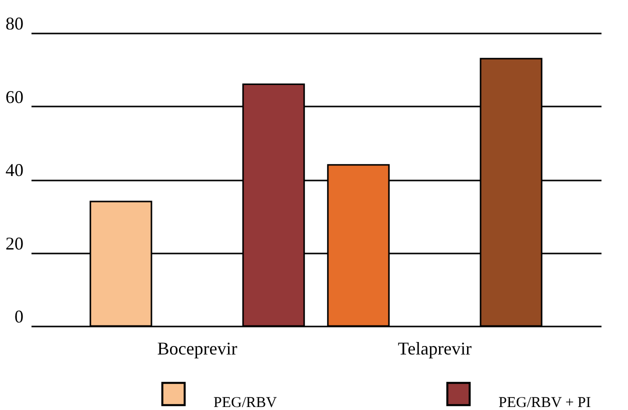 This screenshot has width=628, height=410. Describe the element at coordinates (435, 348) in the screenshot. I see `x-tick-label: Telaprevir` at that location.